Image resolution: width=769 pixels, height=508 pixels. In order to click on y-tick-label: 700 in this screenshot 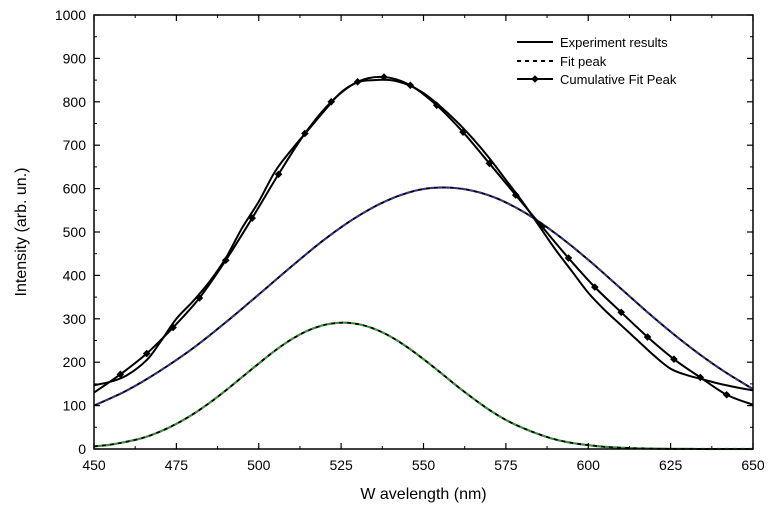, I will do `click(75, 145)`.